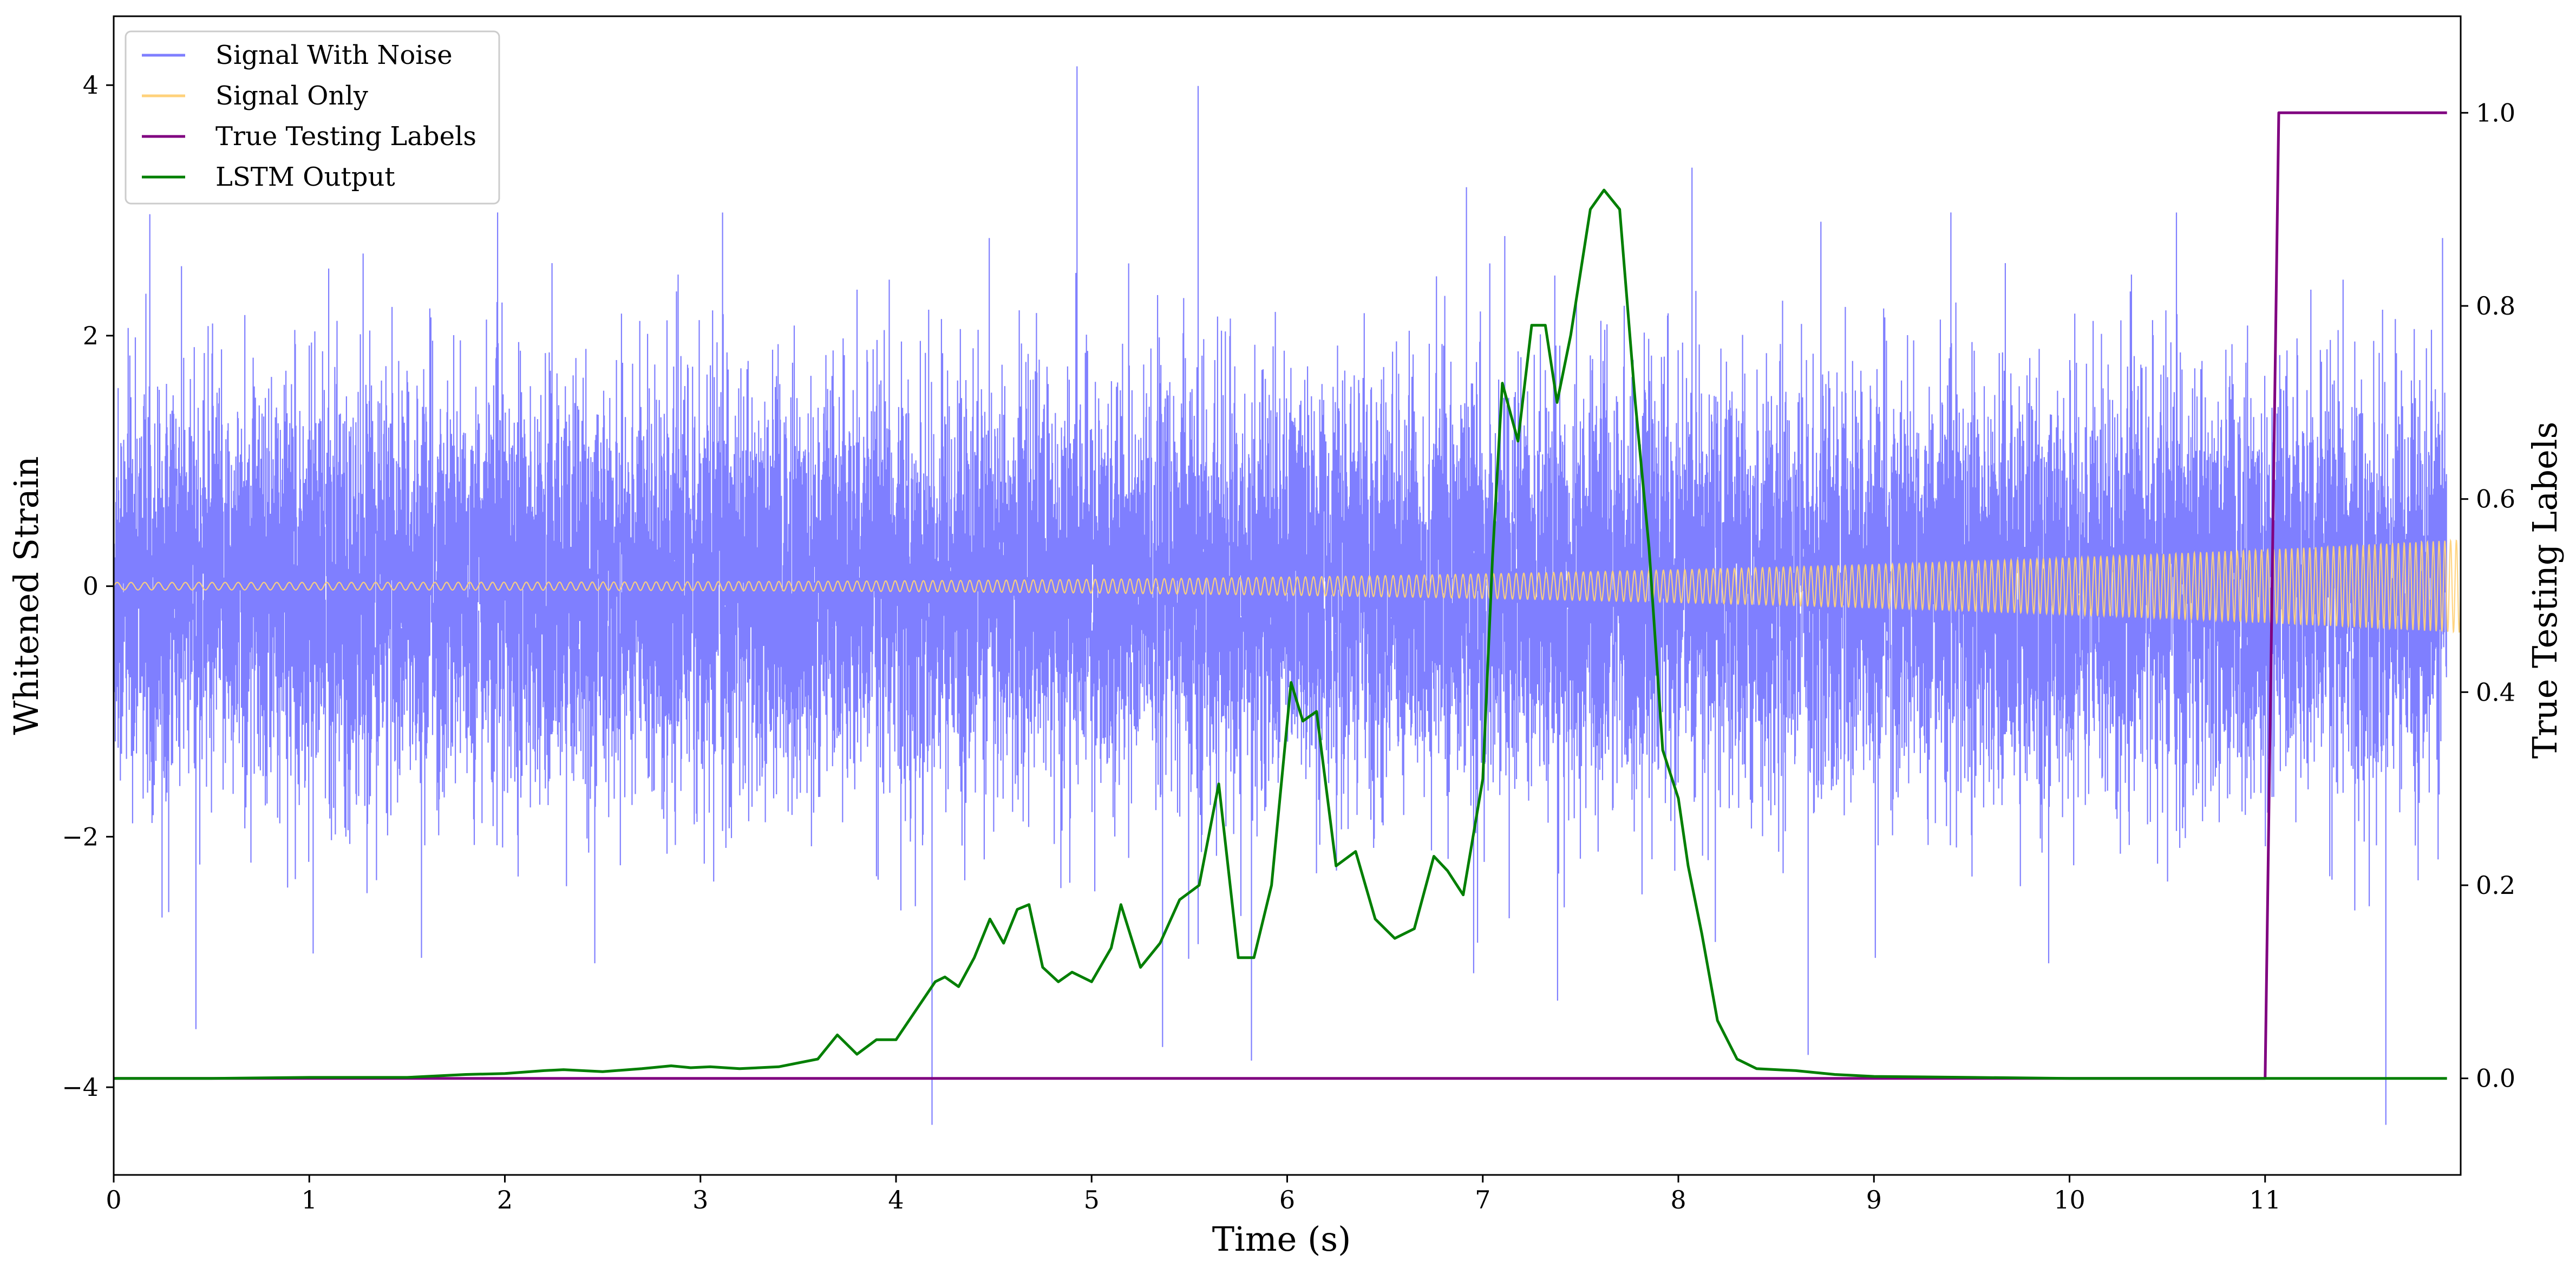 Image resolution: width=2576 pixels, height=1274 pixels. What do you see at coordinates (291, 96) in the screenshot?
I see `legend-label-signal-only: Signal Only` at bounding box center [291, 96].